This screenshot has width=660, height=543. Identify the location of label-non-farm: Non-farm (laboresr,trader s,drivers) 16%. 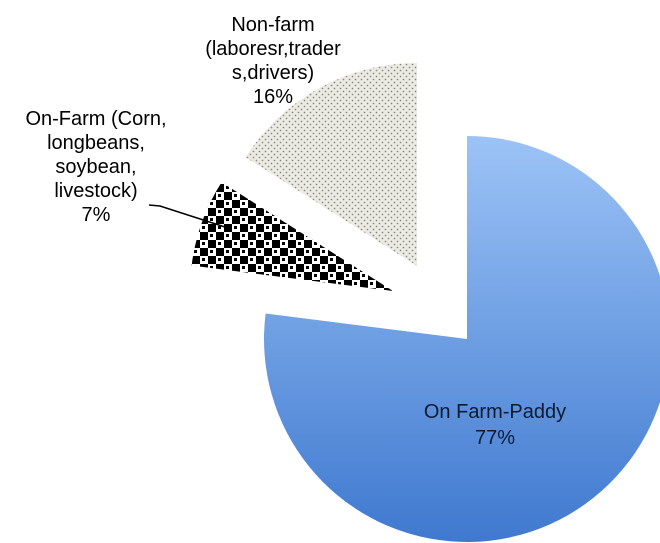
(273, 61).